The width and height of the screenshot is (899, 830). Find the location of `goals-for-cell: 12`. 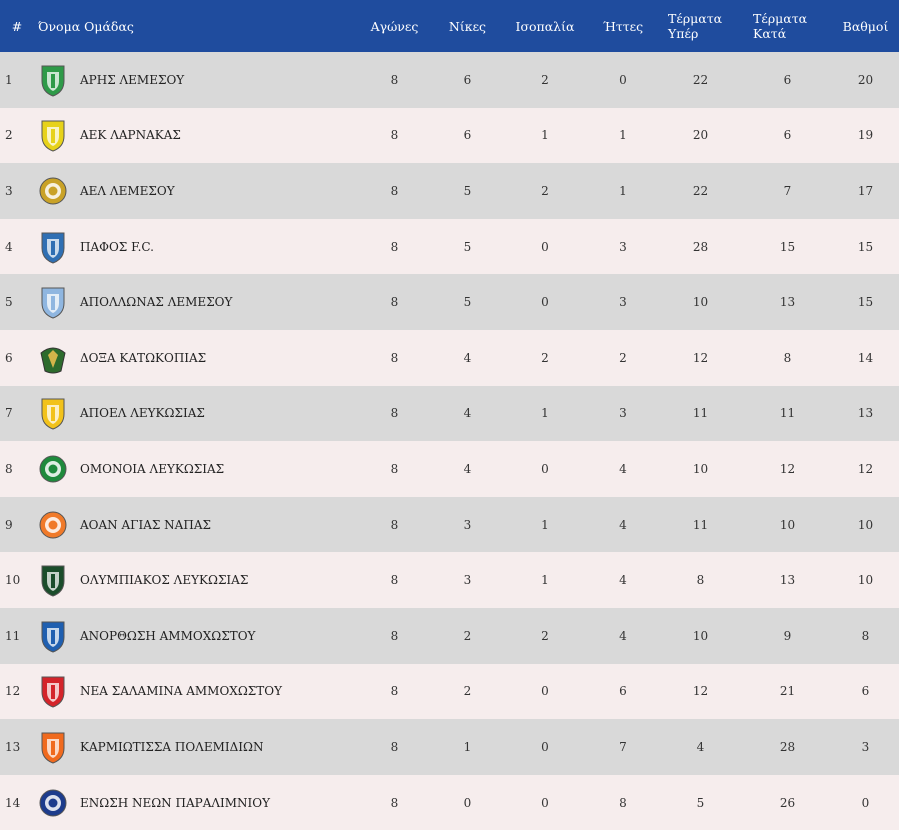

goals-for-cell: 12 is located at coordinates (700, 691).